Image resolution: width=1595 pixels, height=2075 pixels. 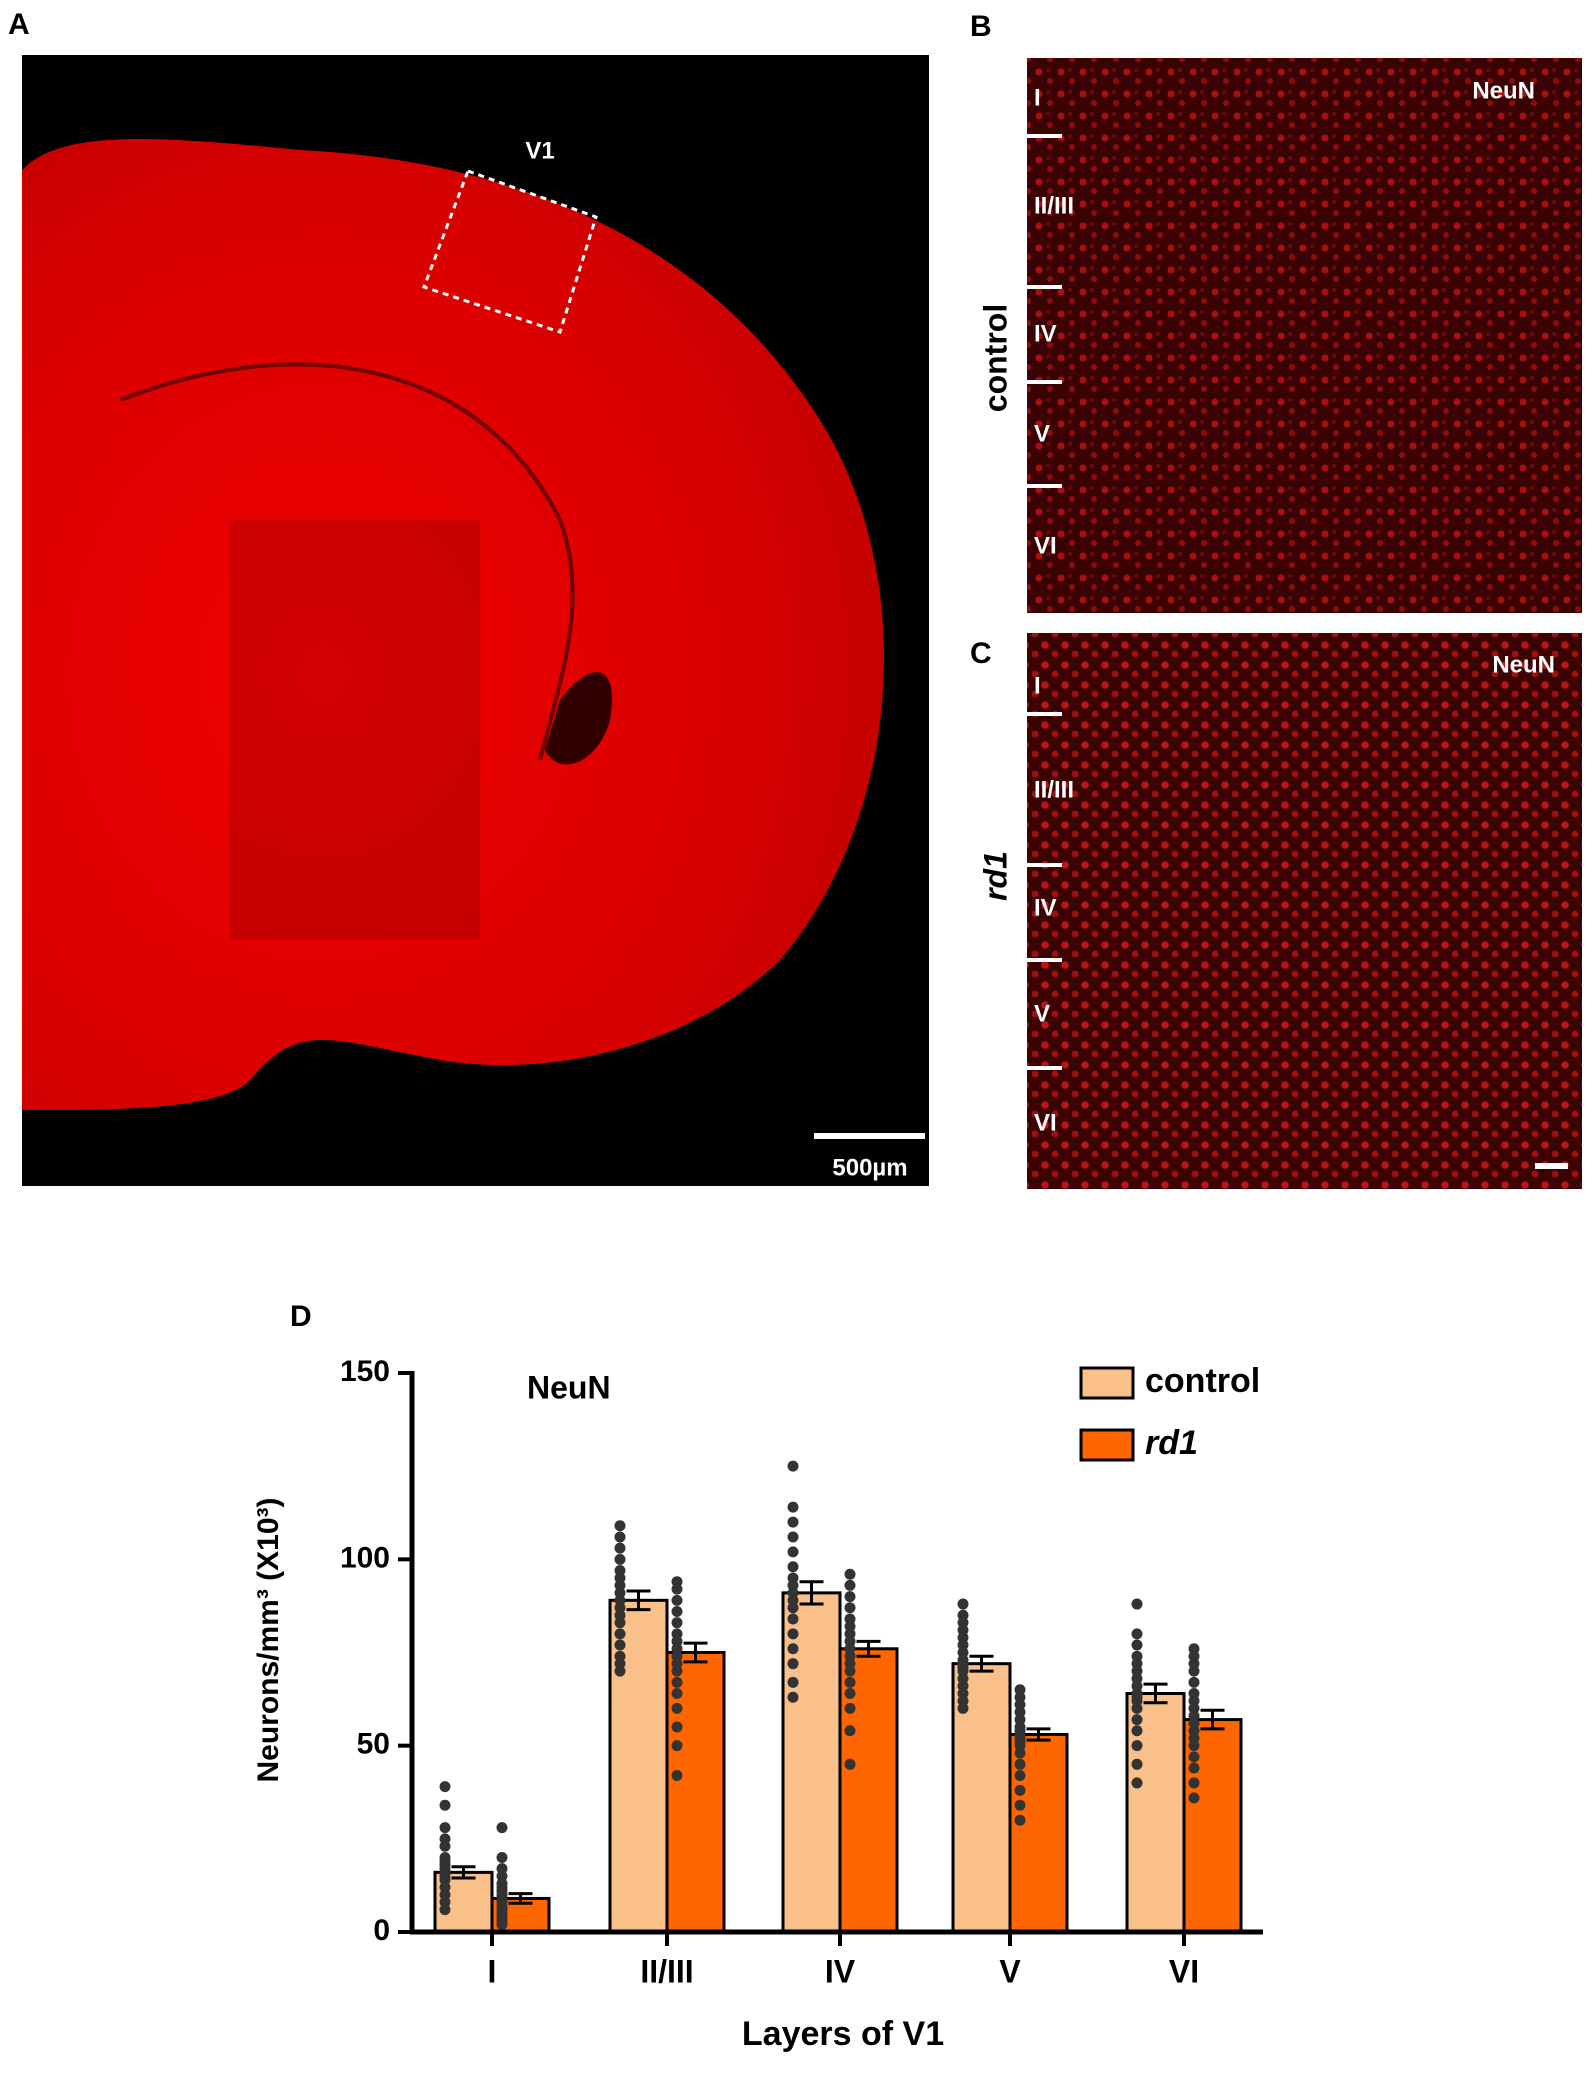 What do you see at coordinates (1503, 90) in the screenshot?
I see `stain-label: NeuN` at bounding box center [1503, 90].